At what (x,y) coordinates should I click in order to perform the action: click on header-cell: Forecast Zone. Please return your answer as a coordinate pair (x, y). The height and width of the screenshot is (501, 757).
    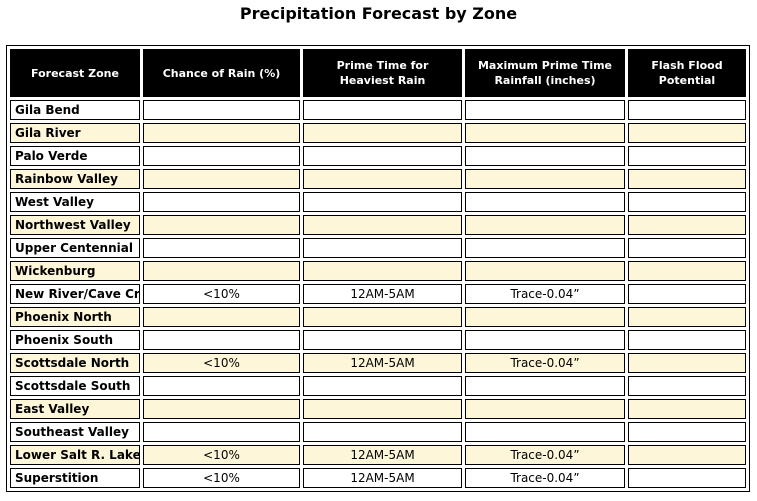
    Looking at the image, I should click on (75, 73).